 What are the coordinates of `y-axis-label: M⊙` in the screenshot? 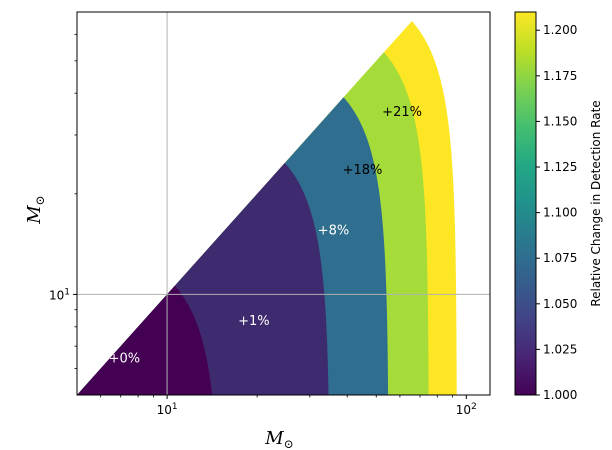 It's located at (35, 210).